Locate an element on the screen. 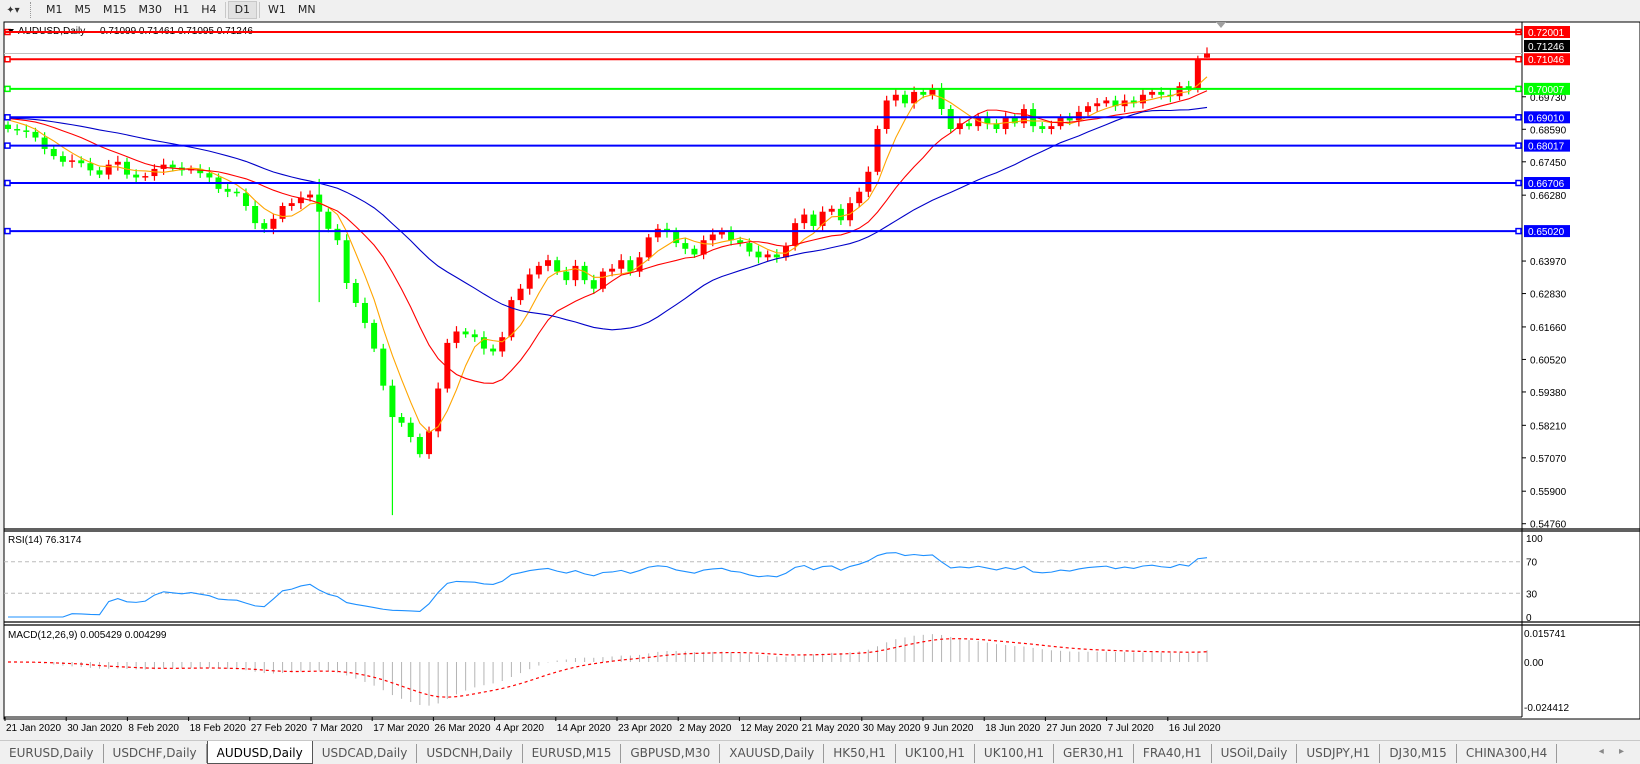  timeframe-w1: W1 is located at coordinates (277, 9).